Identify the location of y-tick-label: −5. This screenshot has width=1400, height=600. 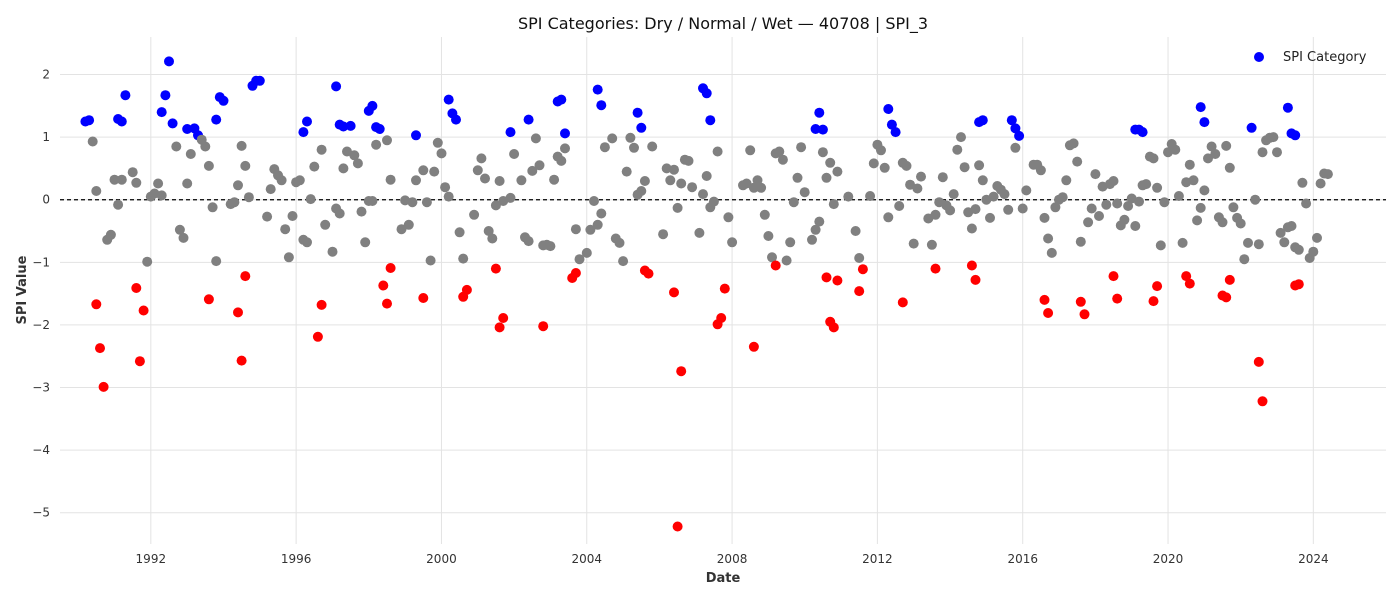
(41, 513).